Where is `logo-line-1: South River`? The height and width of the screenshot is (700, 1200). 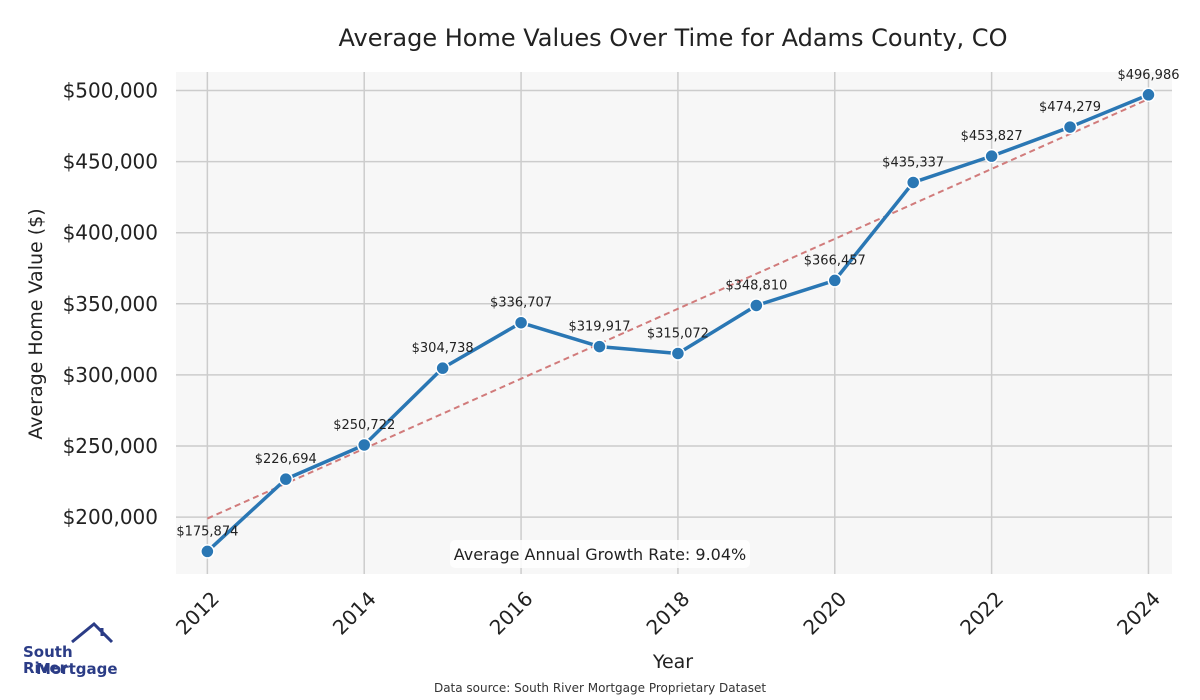 logo-line-1: South River is located at coordinates (48, 660).